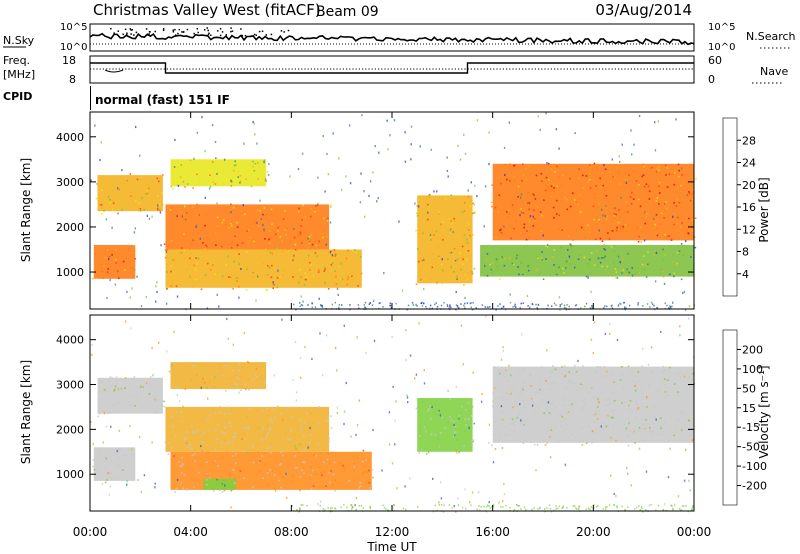 This screenshot has width=800, height=554. I want to click on nsky-tick-high: 10^5, so click(73, 27).